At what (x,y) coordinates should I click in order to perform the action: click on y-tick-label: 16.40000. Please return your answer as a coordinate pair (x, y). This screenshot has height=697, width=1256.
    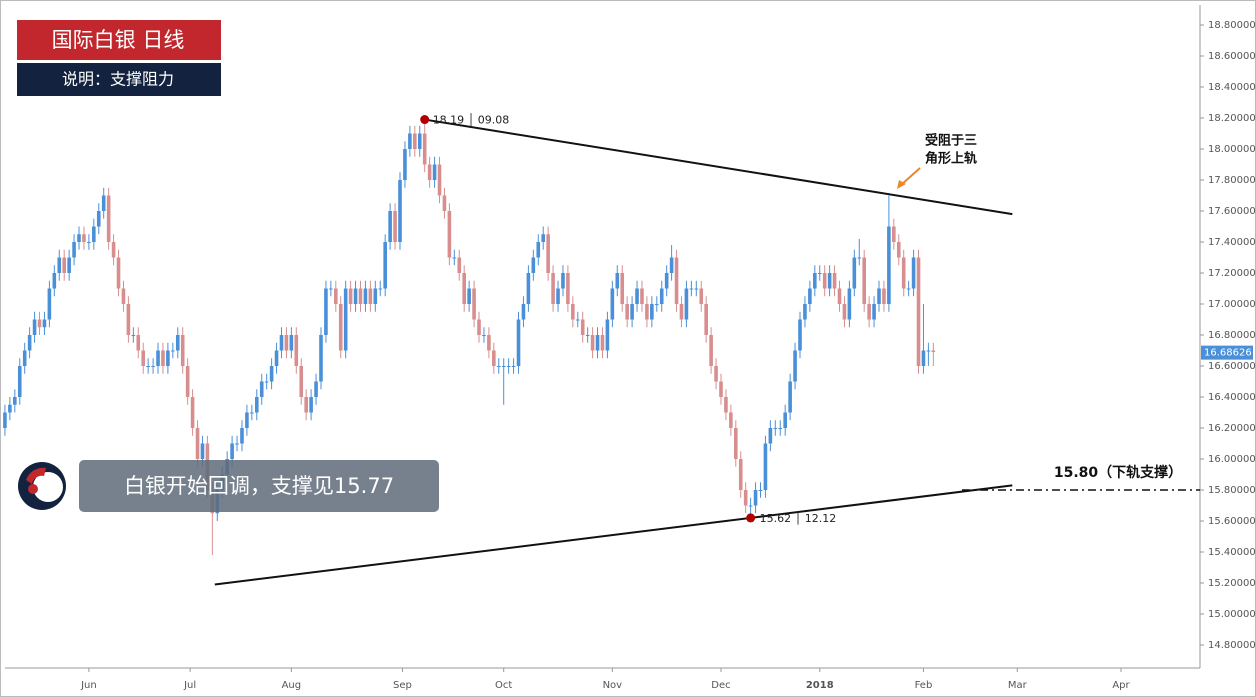
    Looking at the image, I should click on (1232, 397).